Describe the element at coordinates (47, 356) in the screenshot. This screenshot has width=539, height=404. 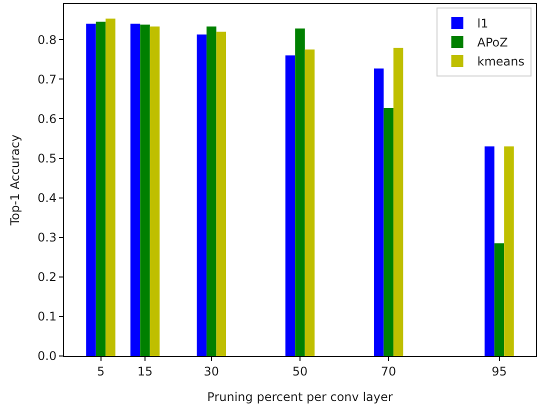
I see `y-tick-label: 0.0` at that location.